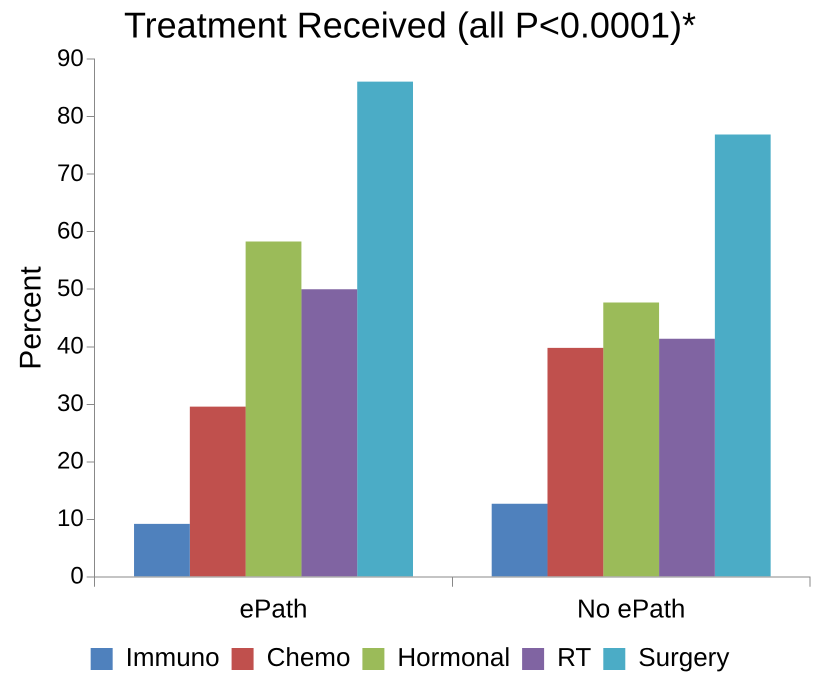 The width and height of the screenshot is (834, 682). I want to click on legend-label: Chemo, so click(308, 657).